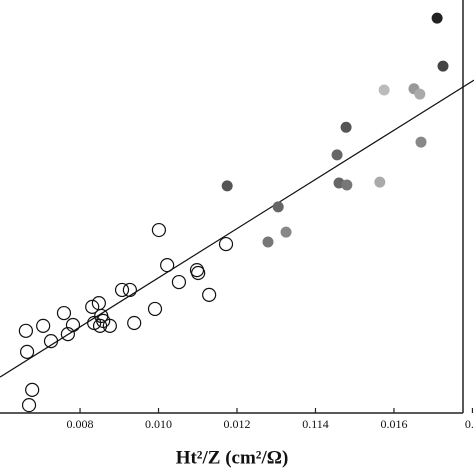  Describe the element at coordinates (232, 457) in the screenshot. I see `x-axis-label: Ht²/Z (cm²/Ω)` at that location.